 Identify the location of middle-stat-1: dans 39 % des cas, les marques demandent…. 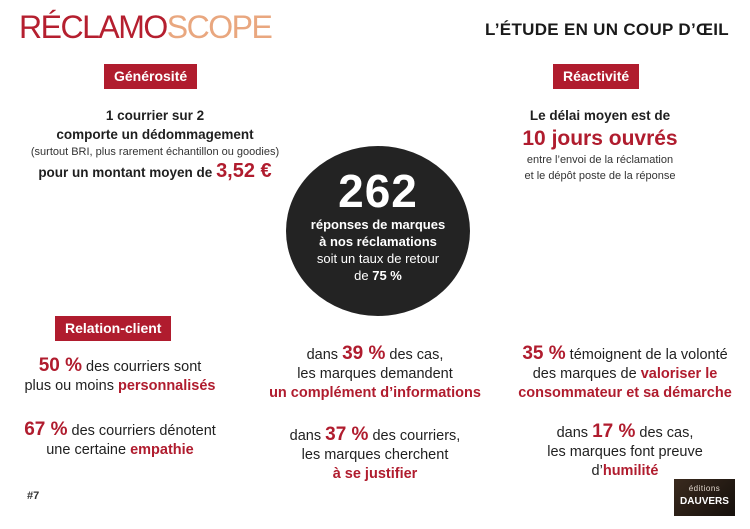
(375, 373).